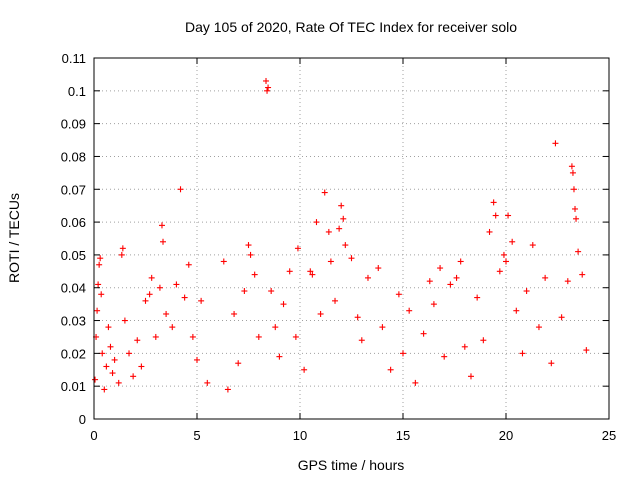  Describe the element at coordinates (73, 386) in the screenshot. I see `y-tick-label: 0.01` at that location.